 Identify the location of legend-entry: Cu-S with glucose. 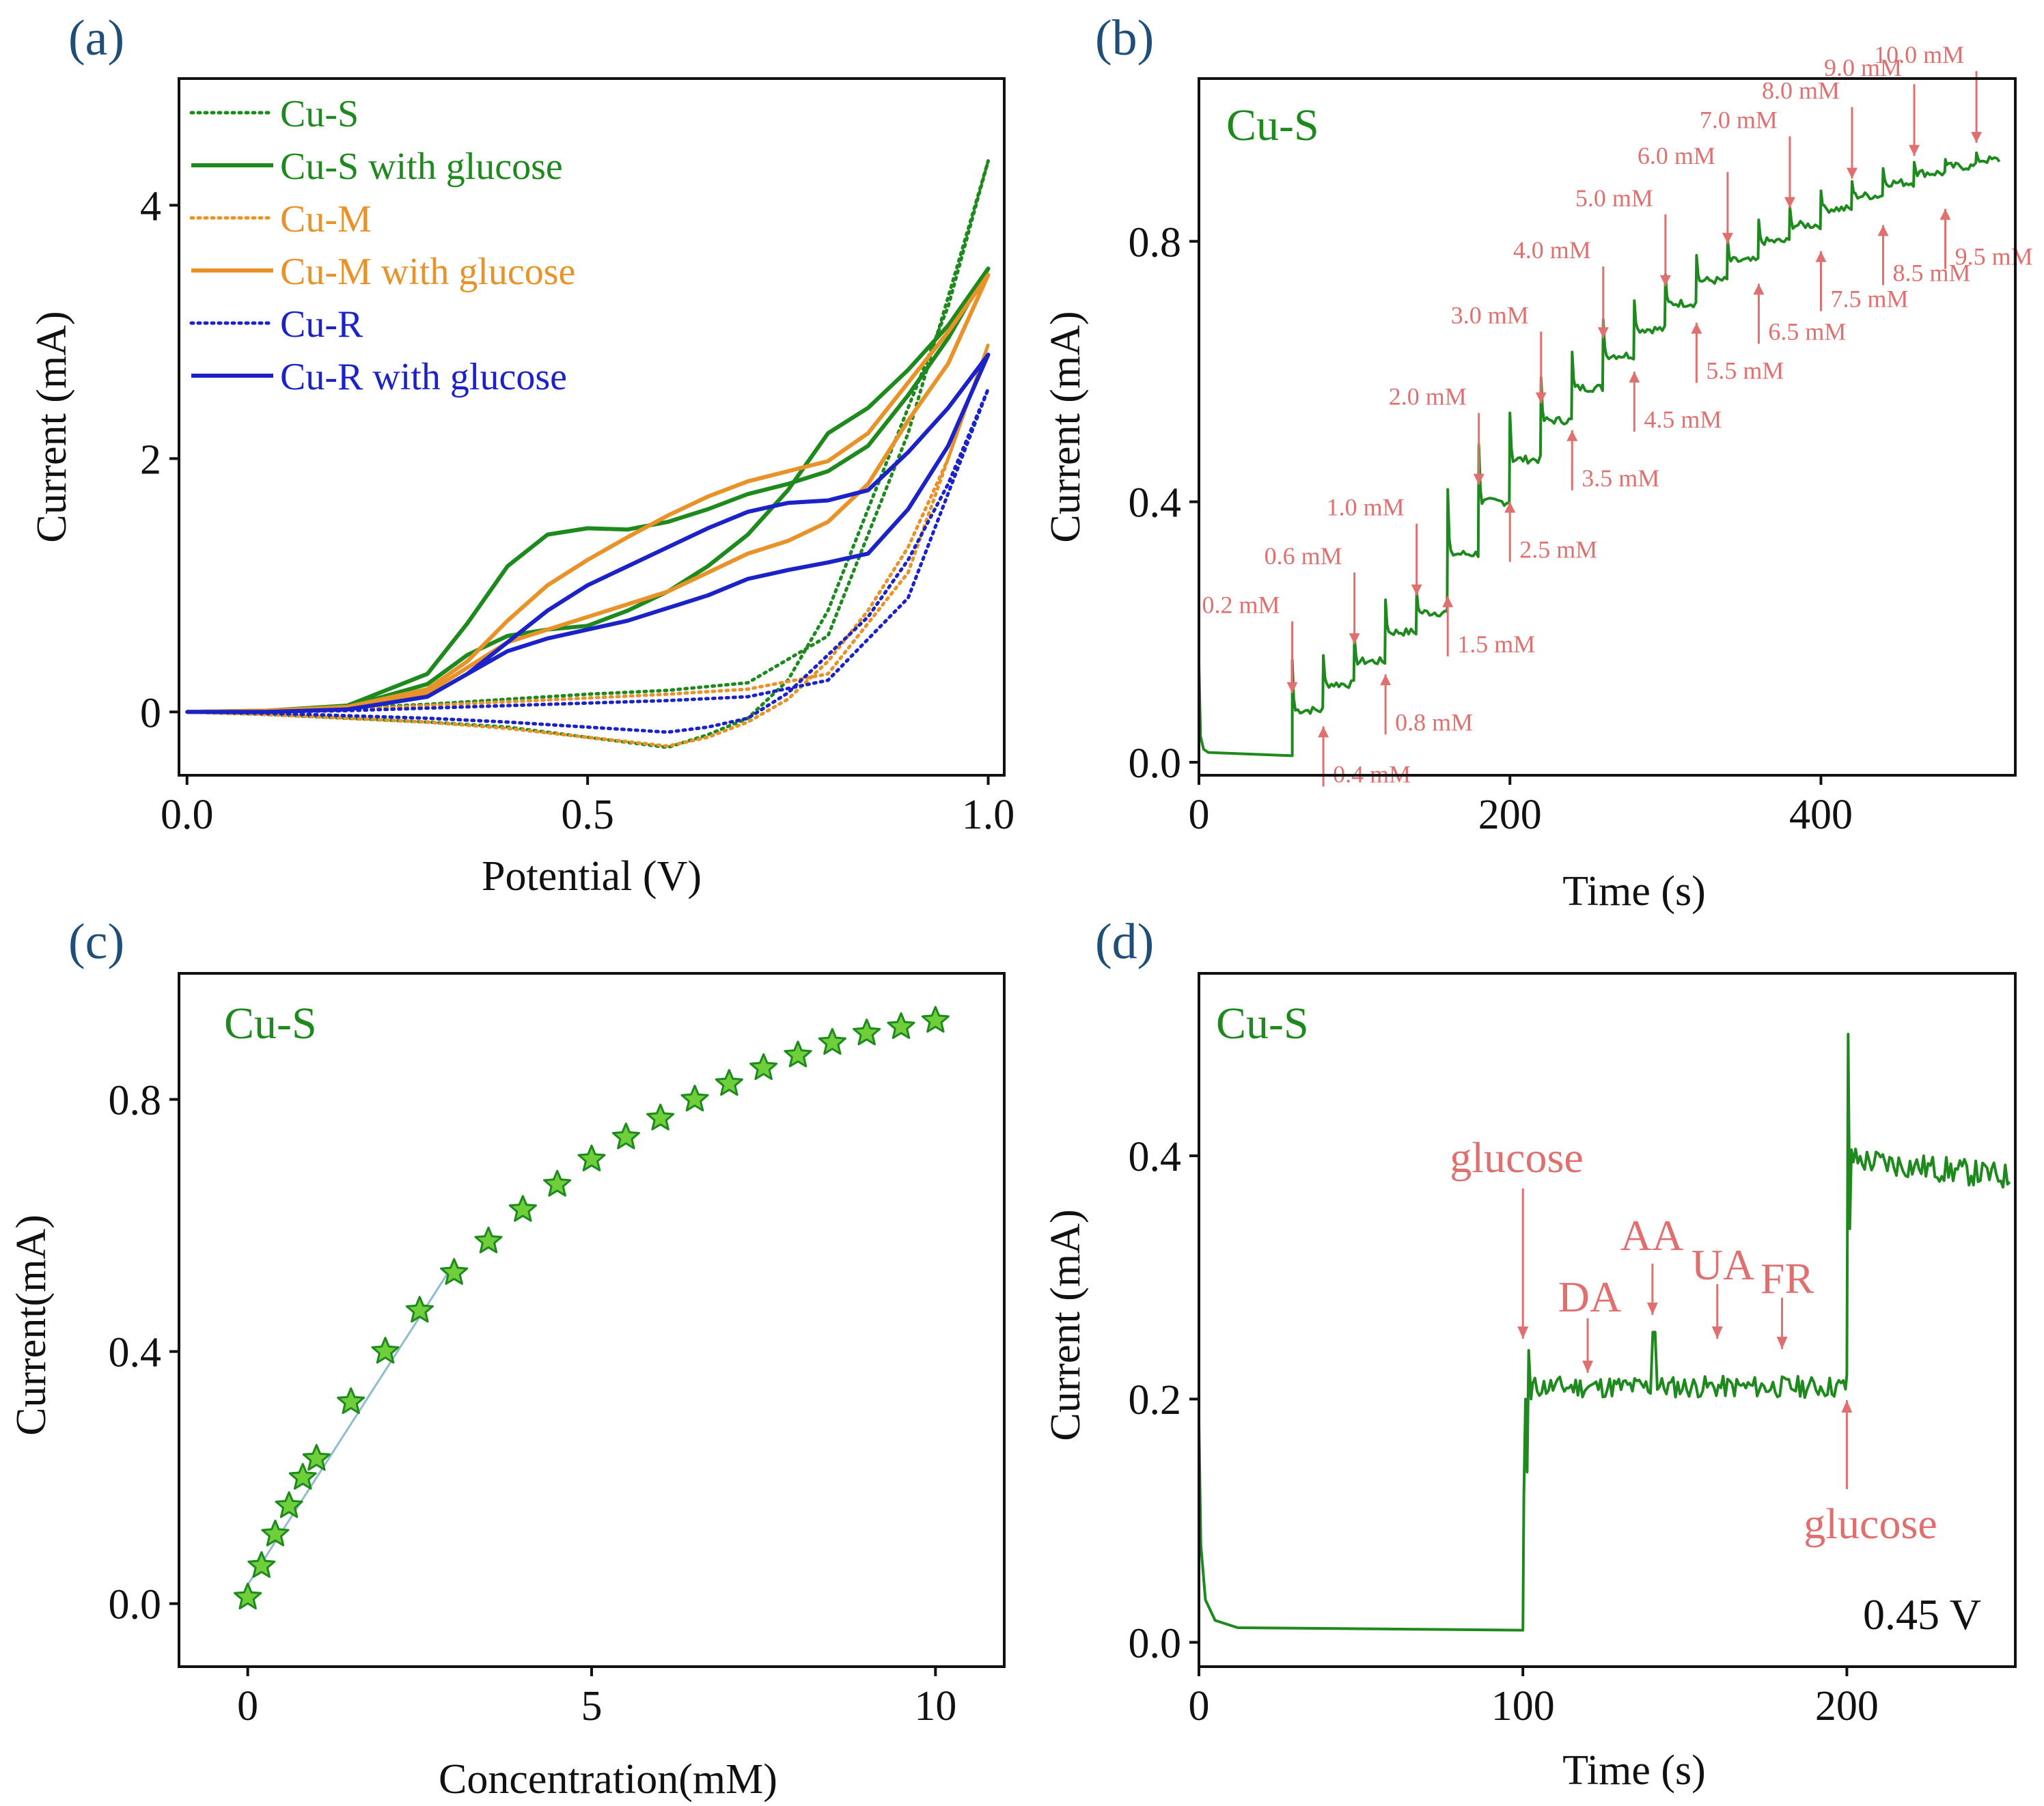
(421, 166).